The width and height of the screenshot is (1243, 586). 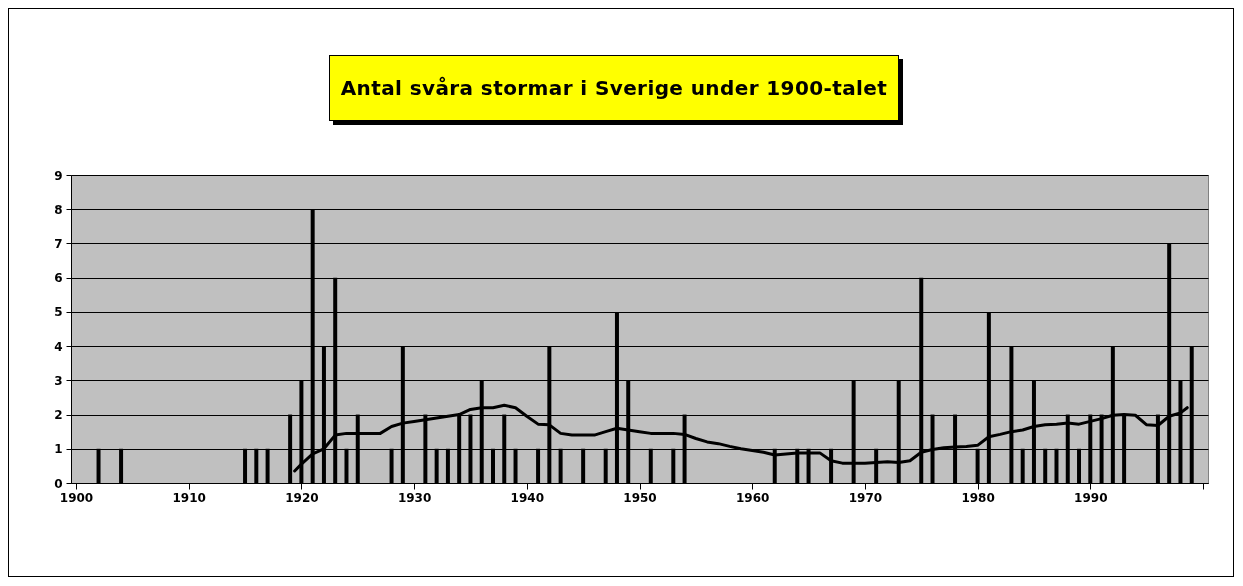 What do you see at coordinates (58, 312) in the screenshot?
I see `y-tick-label: 5` at bounding box center [58, 312].